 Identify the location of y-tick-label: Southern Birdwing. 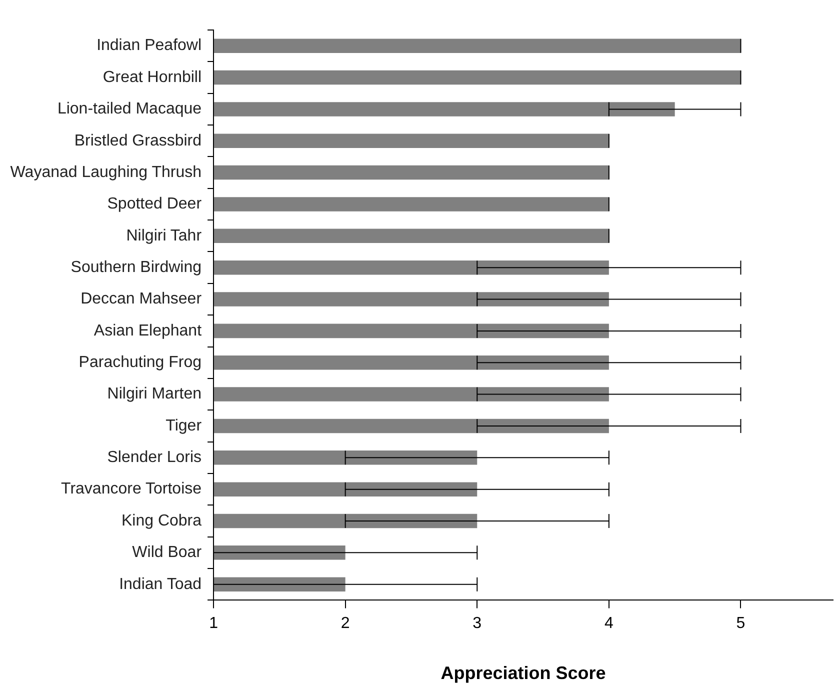
(136, 267).